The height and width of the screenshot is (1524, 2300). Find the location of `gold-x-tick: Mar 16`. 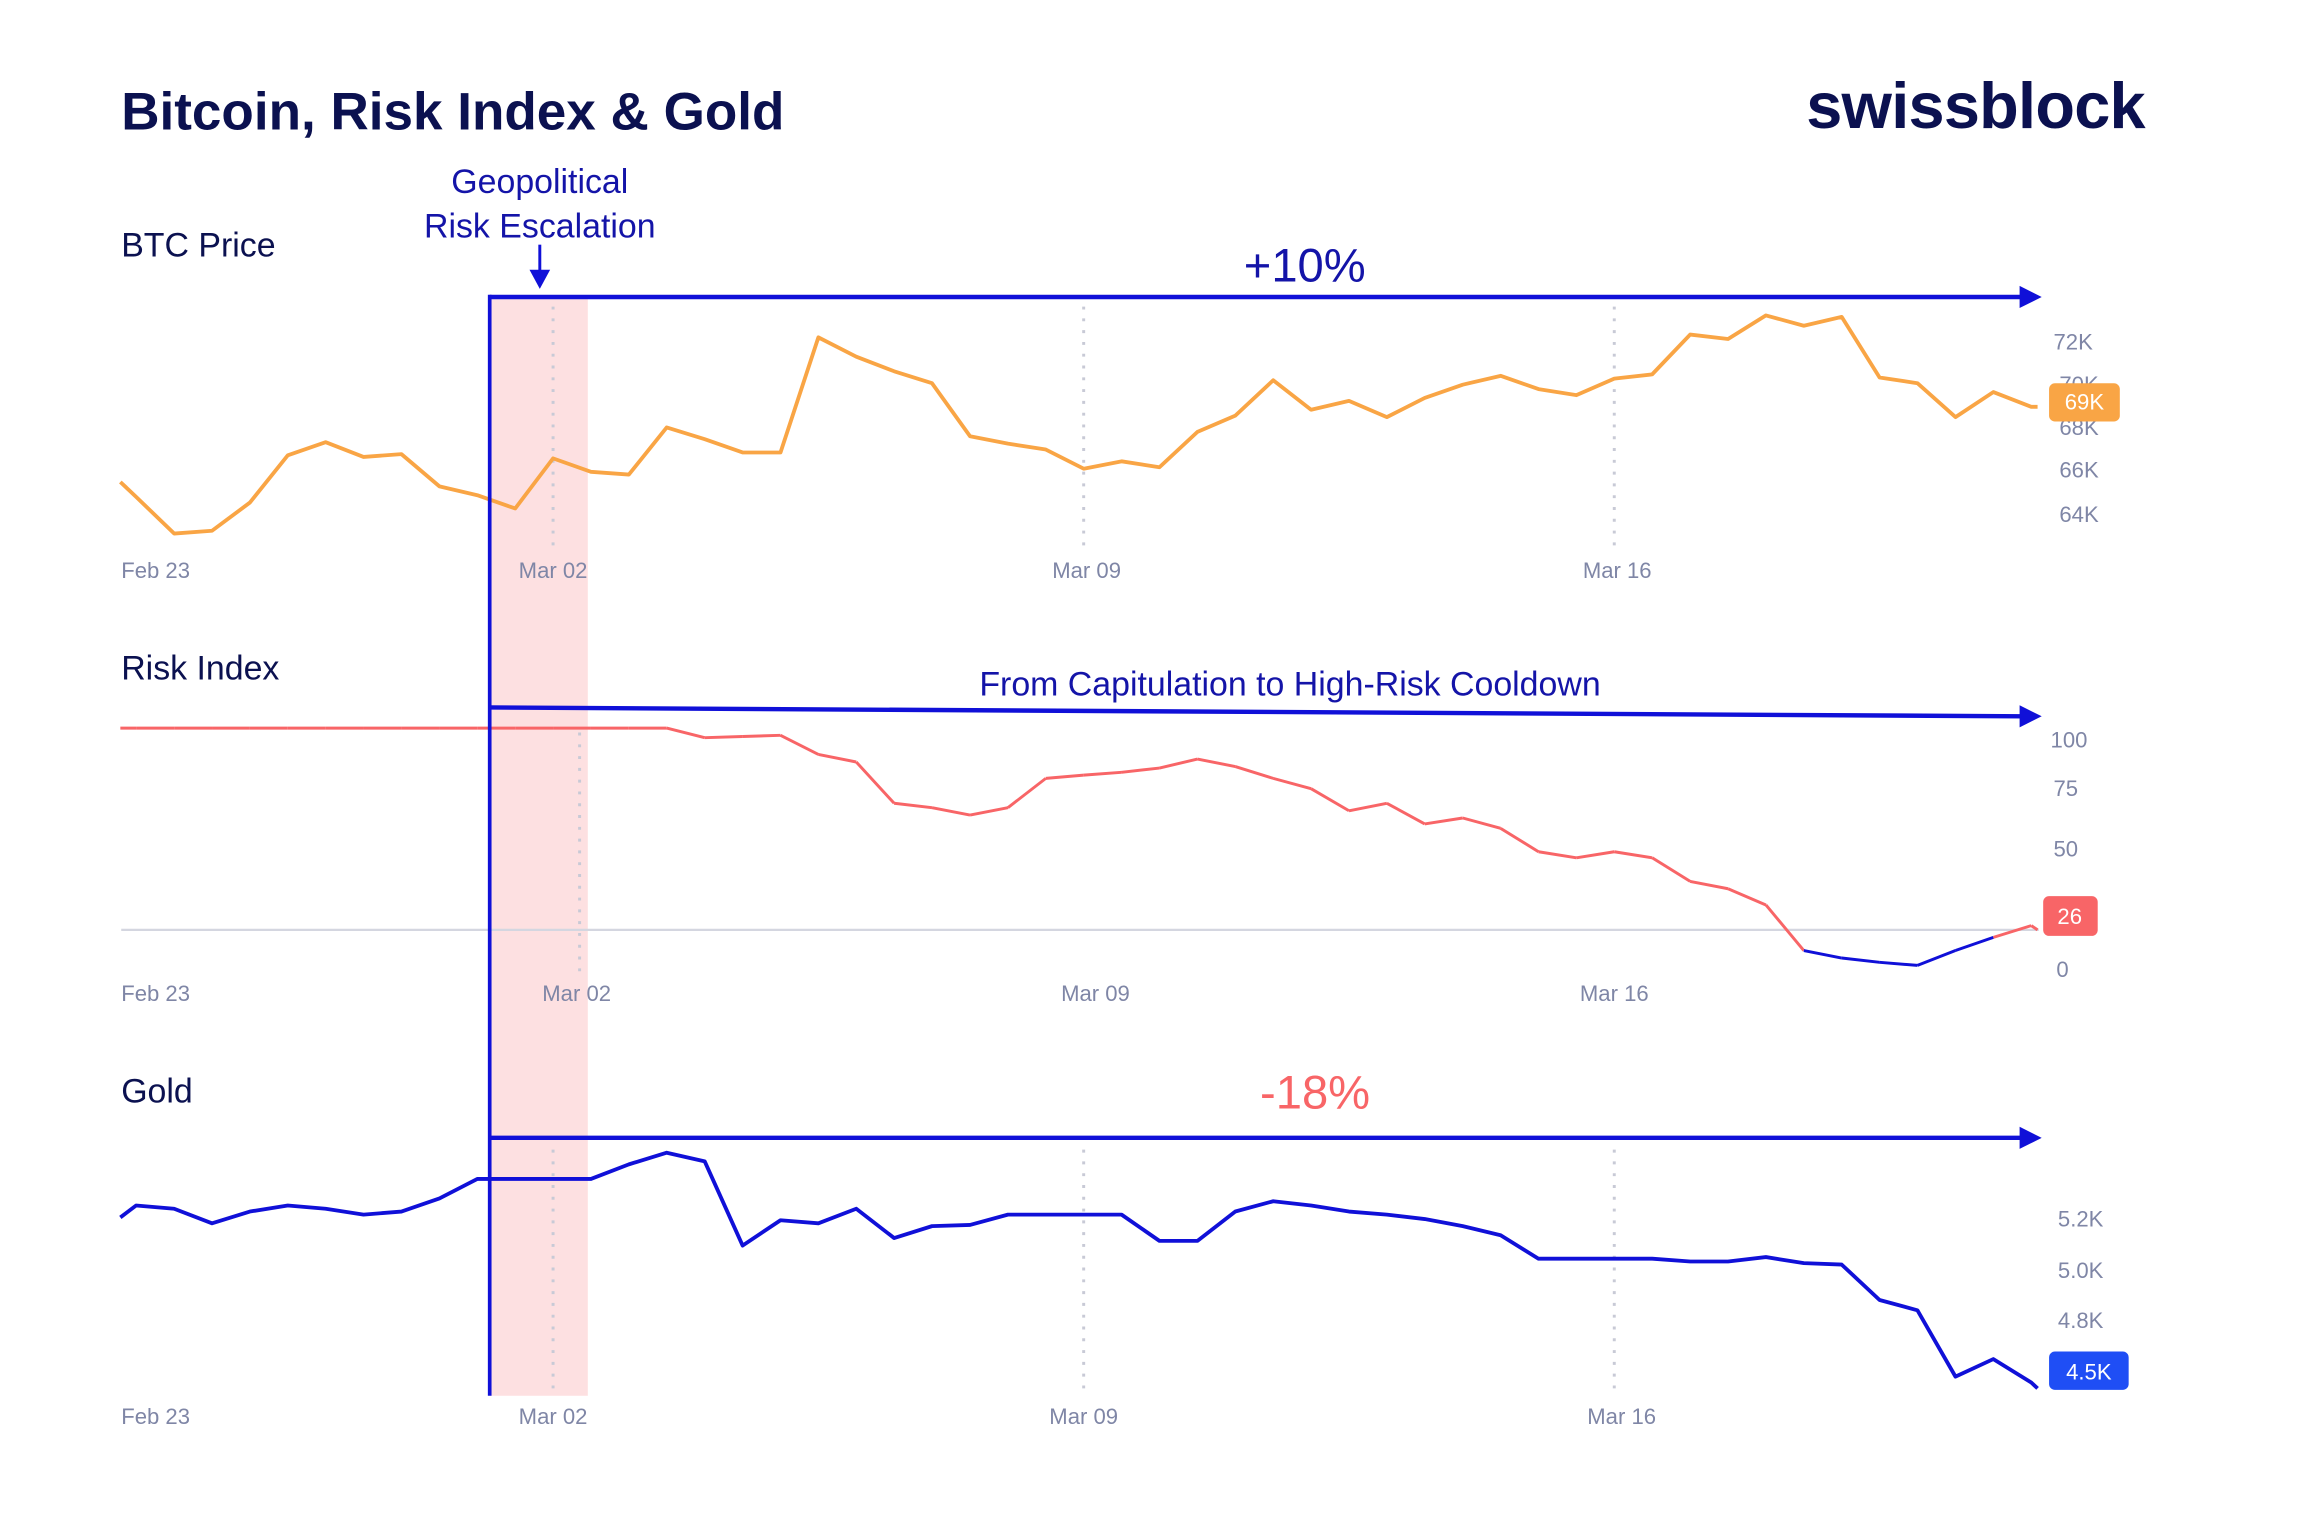

gold-x-tick: Mar 16 is located at coordinates (1621, 1416).